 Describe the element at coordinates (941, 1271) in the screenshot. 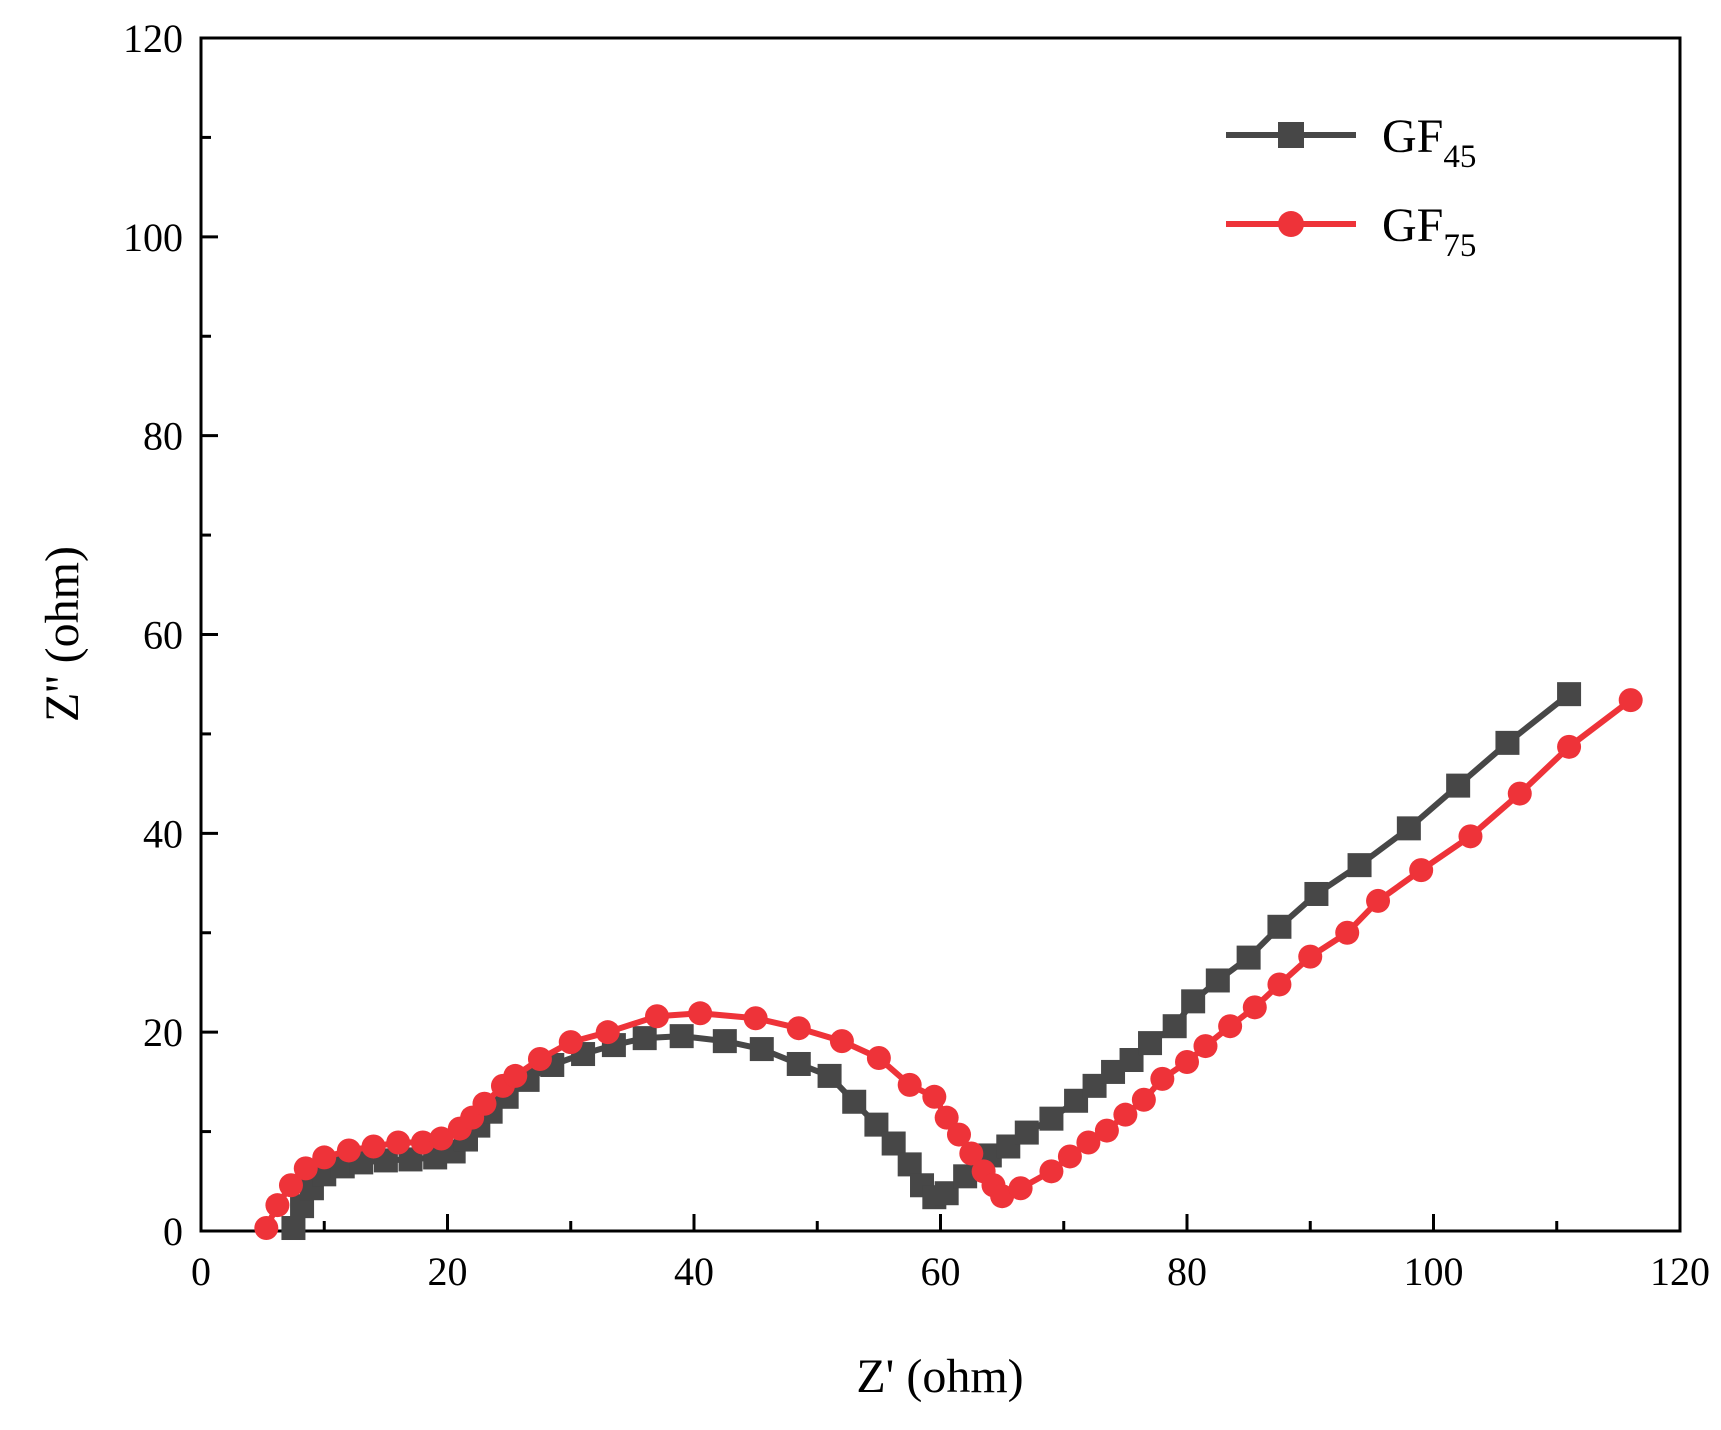

I see `x-tick-label: 60` at that location.